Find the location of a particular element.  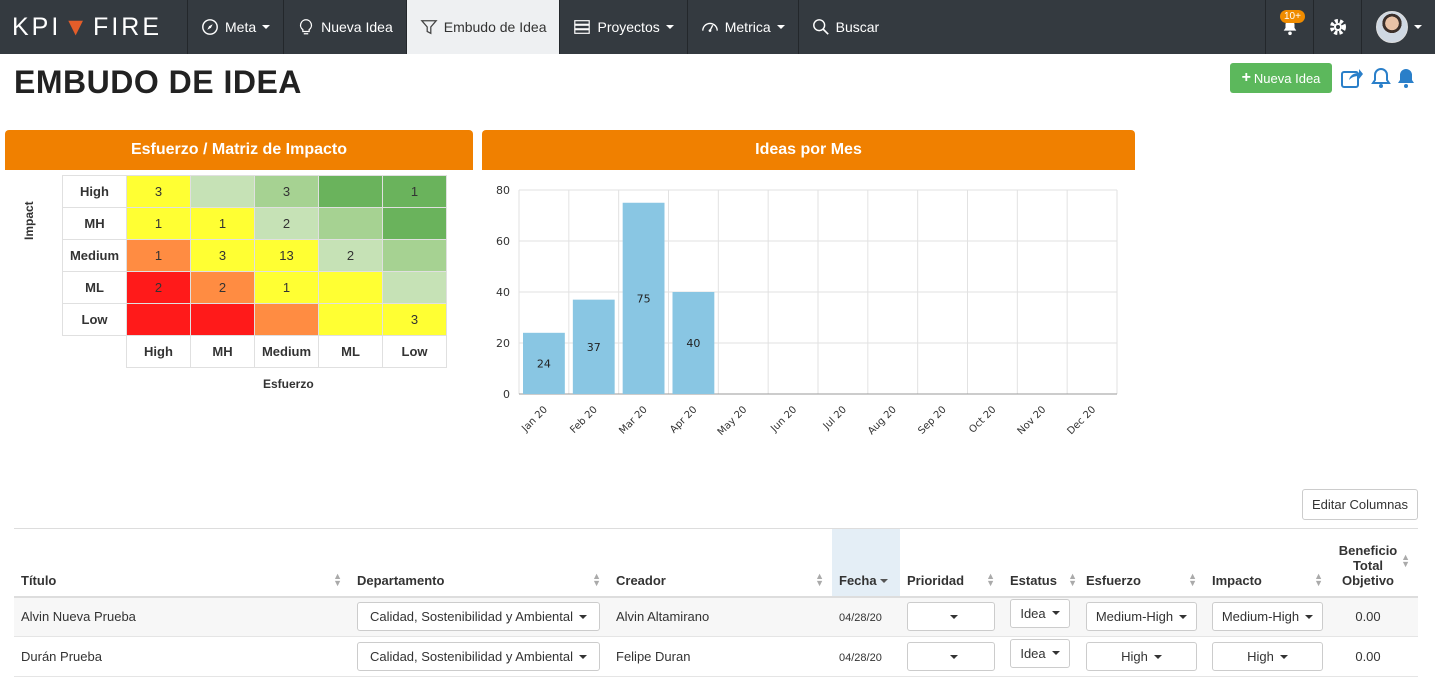

cell-estatus: Idea is located at coordinates (1041, 656).